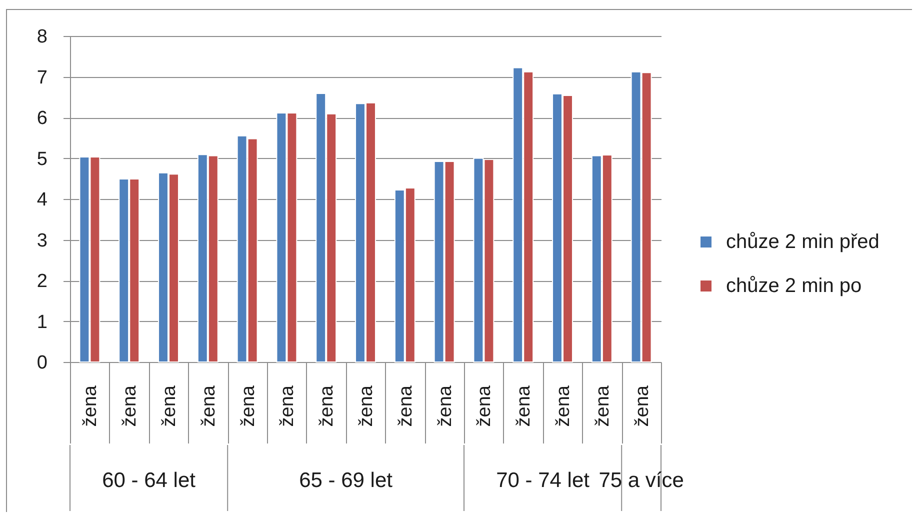  What do you see at coordinates (803, 242) in the screenshot?
I see `legend-label: chůze 2 min před` at bounding box center [803, 242].